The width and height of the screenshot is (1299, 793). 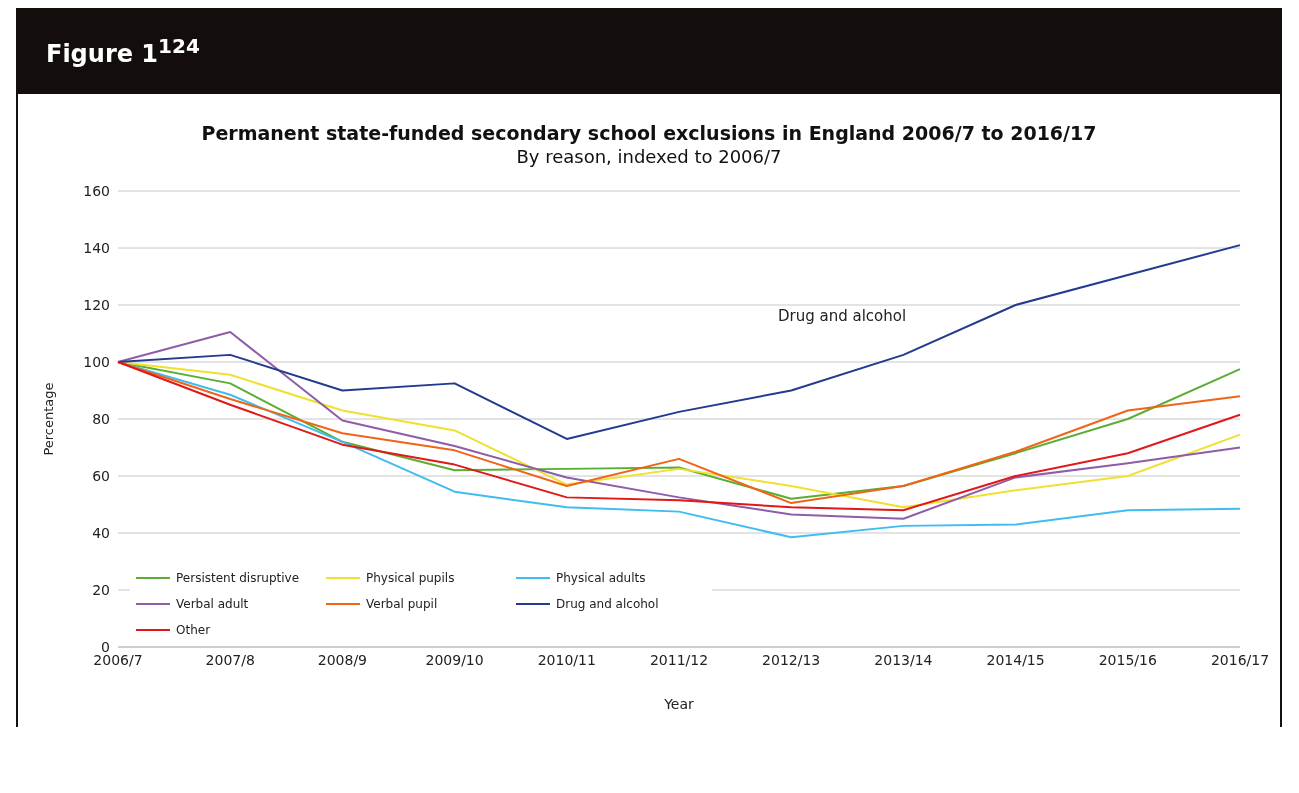 What do you see at coordinates (48, 419) in the screenshot?
I see `y-axis-title: Percentage` at bounding box center [48, 419].